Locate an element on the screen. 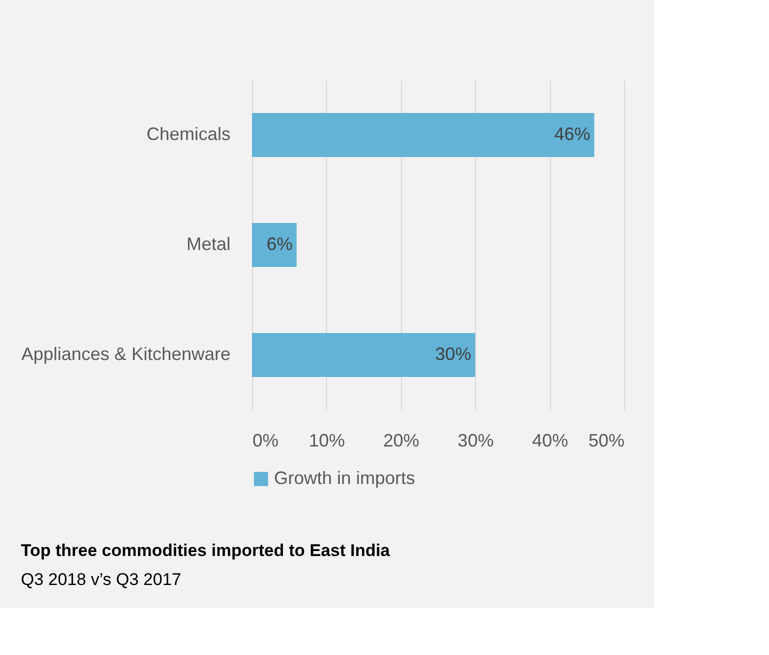  x-tick-label: 50% is located at coordinates (606, 440).